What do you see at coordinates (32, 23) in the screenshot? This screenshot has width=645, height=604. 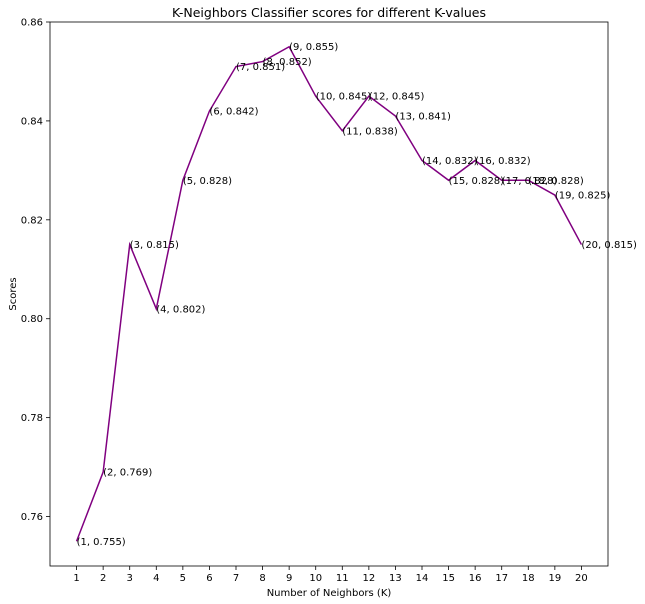 I see `y-tick-label: 0.86` at bounding box center [32, 23].